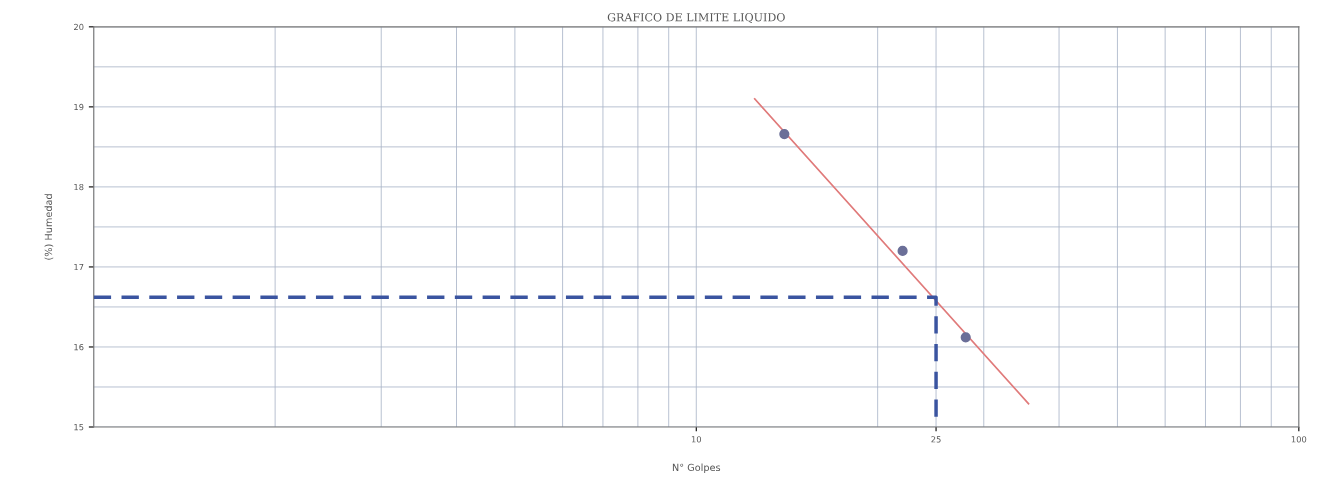 The width and height of the screenshot is (1339, 488). I want to click on y-tick-label: 19, so click(79, 107).